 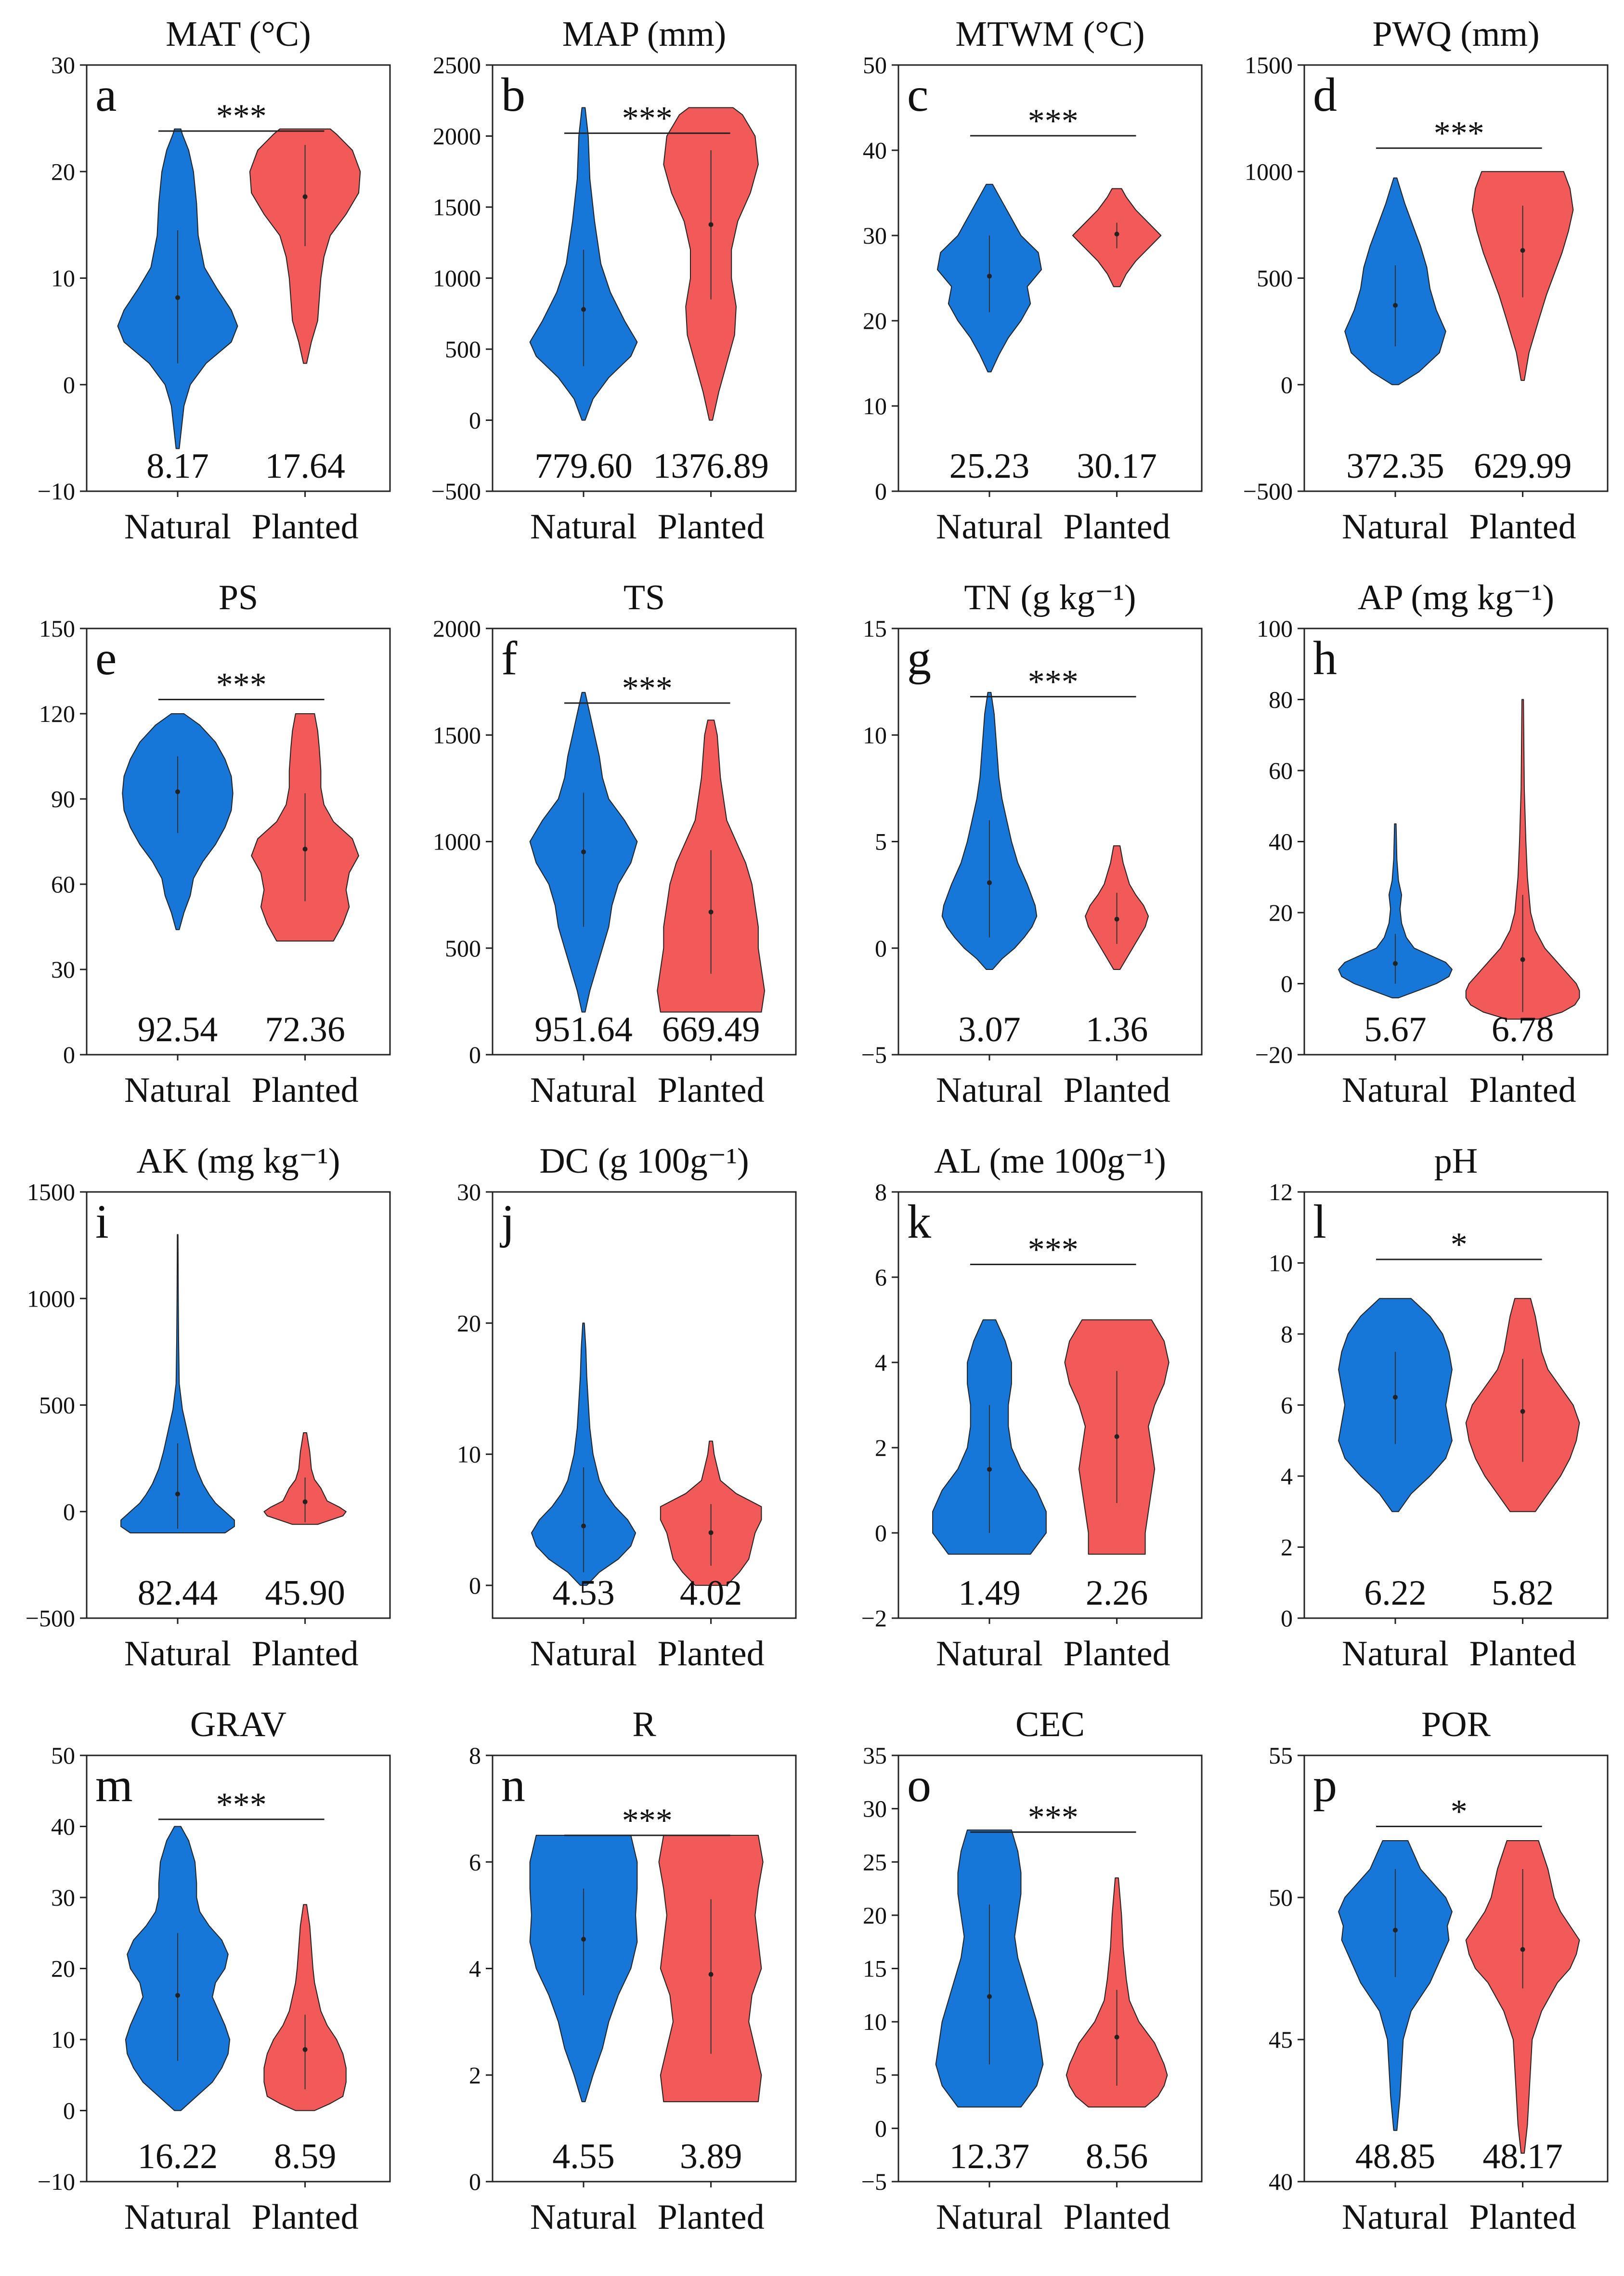 I want to click on panel-title: AP (mg kg⁻¹), so click(x=1456, y=597).